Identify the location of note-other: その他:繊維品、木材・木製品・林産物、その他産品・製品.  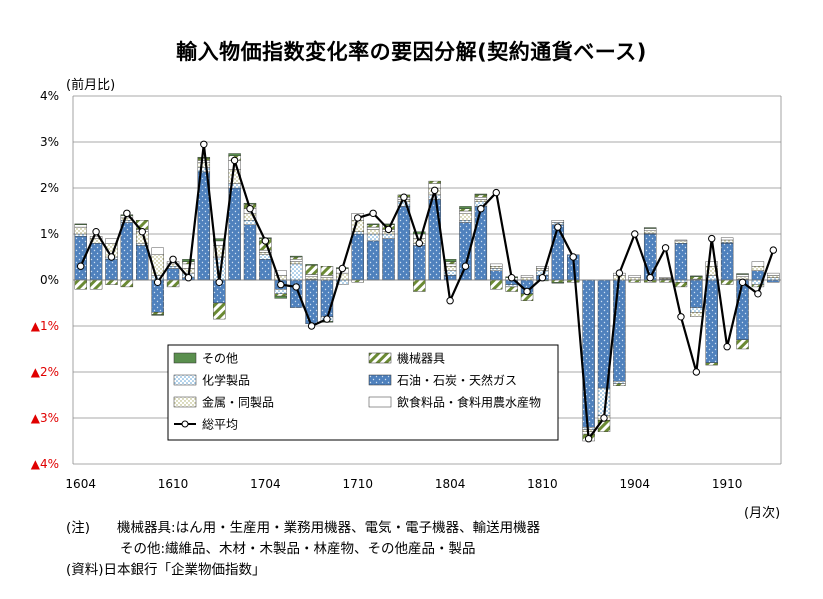
(271, 549).